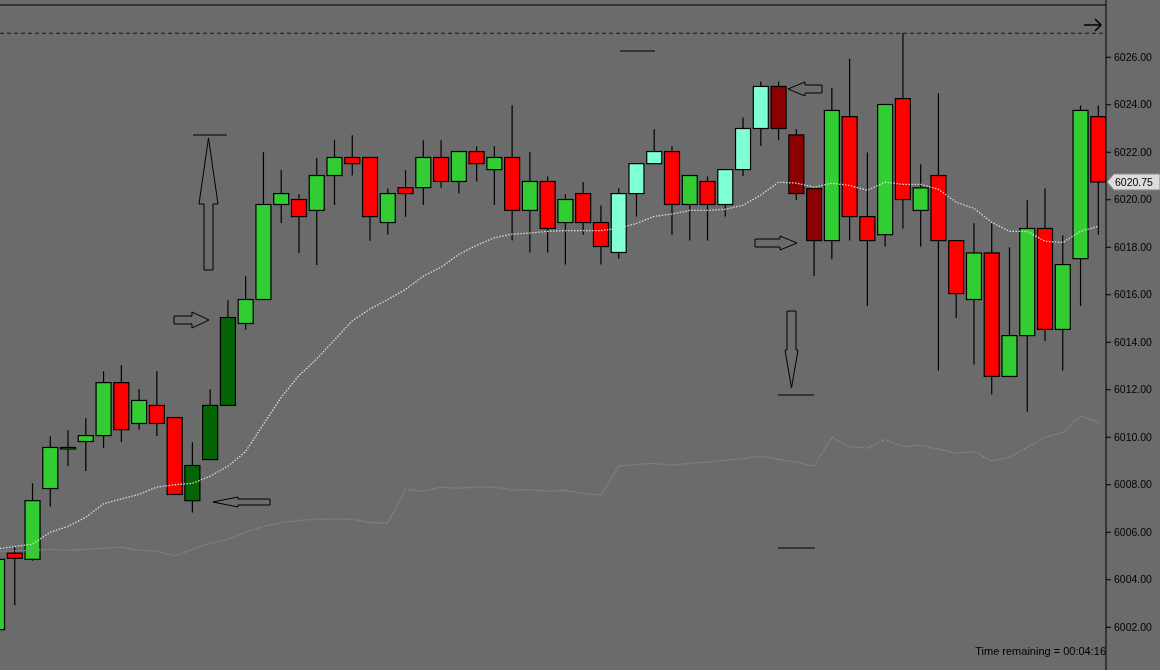 Image resolution: width=1160 pixels, height=670 pixels. Describe the element at coordinates (1133, 56) in the screenshot. I see `y-tick-label: 6026.00` at that location.